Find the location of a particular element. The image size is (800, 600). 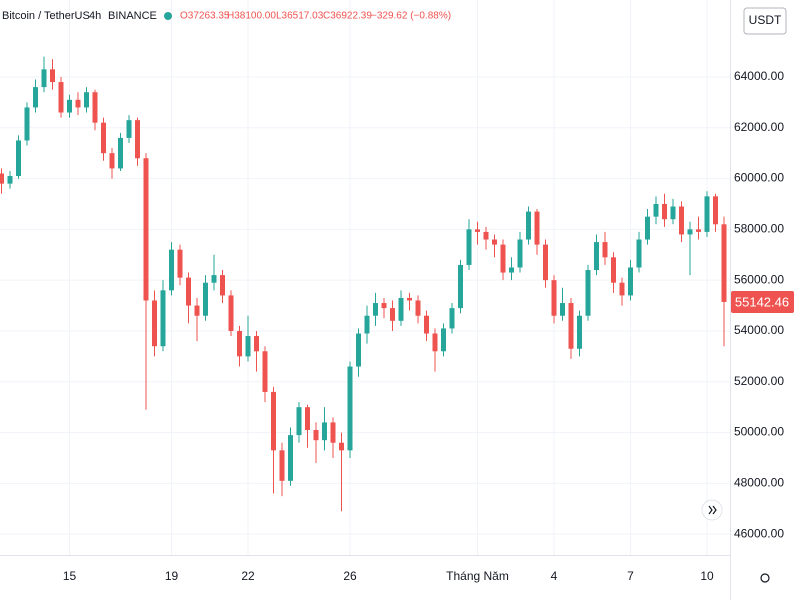

y-tick-label: 64000.00 is located at coordinates (759, 76).